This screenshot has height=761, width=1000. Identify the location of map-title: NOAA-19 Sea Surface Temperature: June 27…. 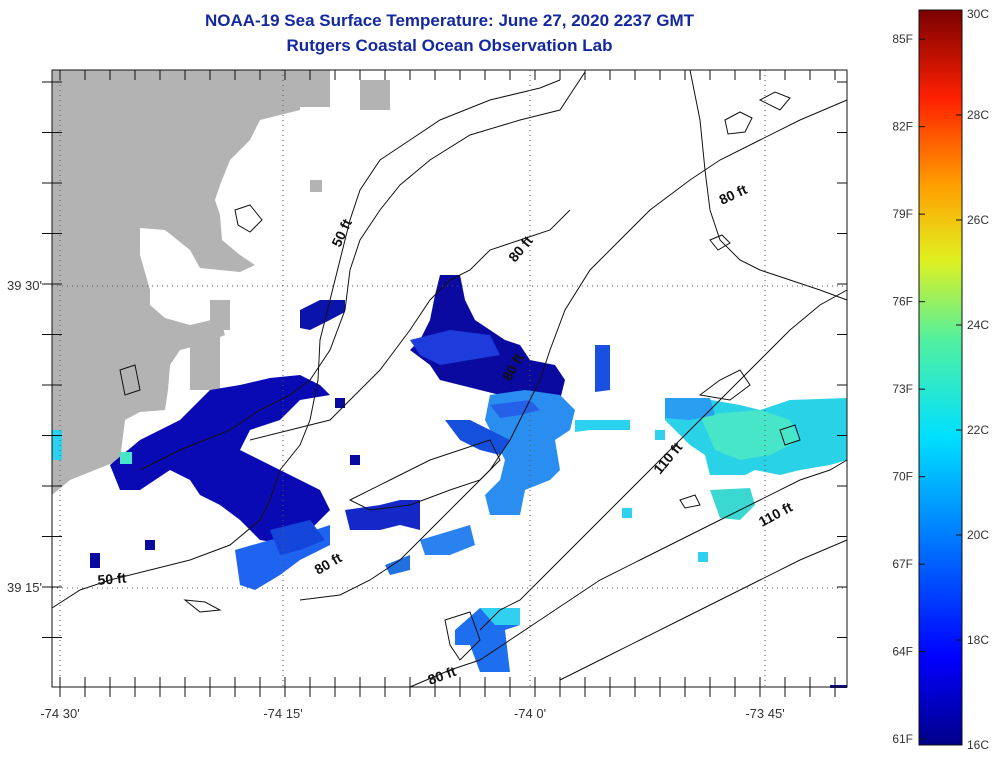
(449, 20).